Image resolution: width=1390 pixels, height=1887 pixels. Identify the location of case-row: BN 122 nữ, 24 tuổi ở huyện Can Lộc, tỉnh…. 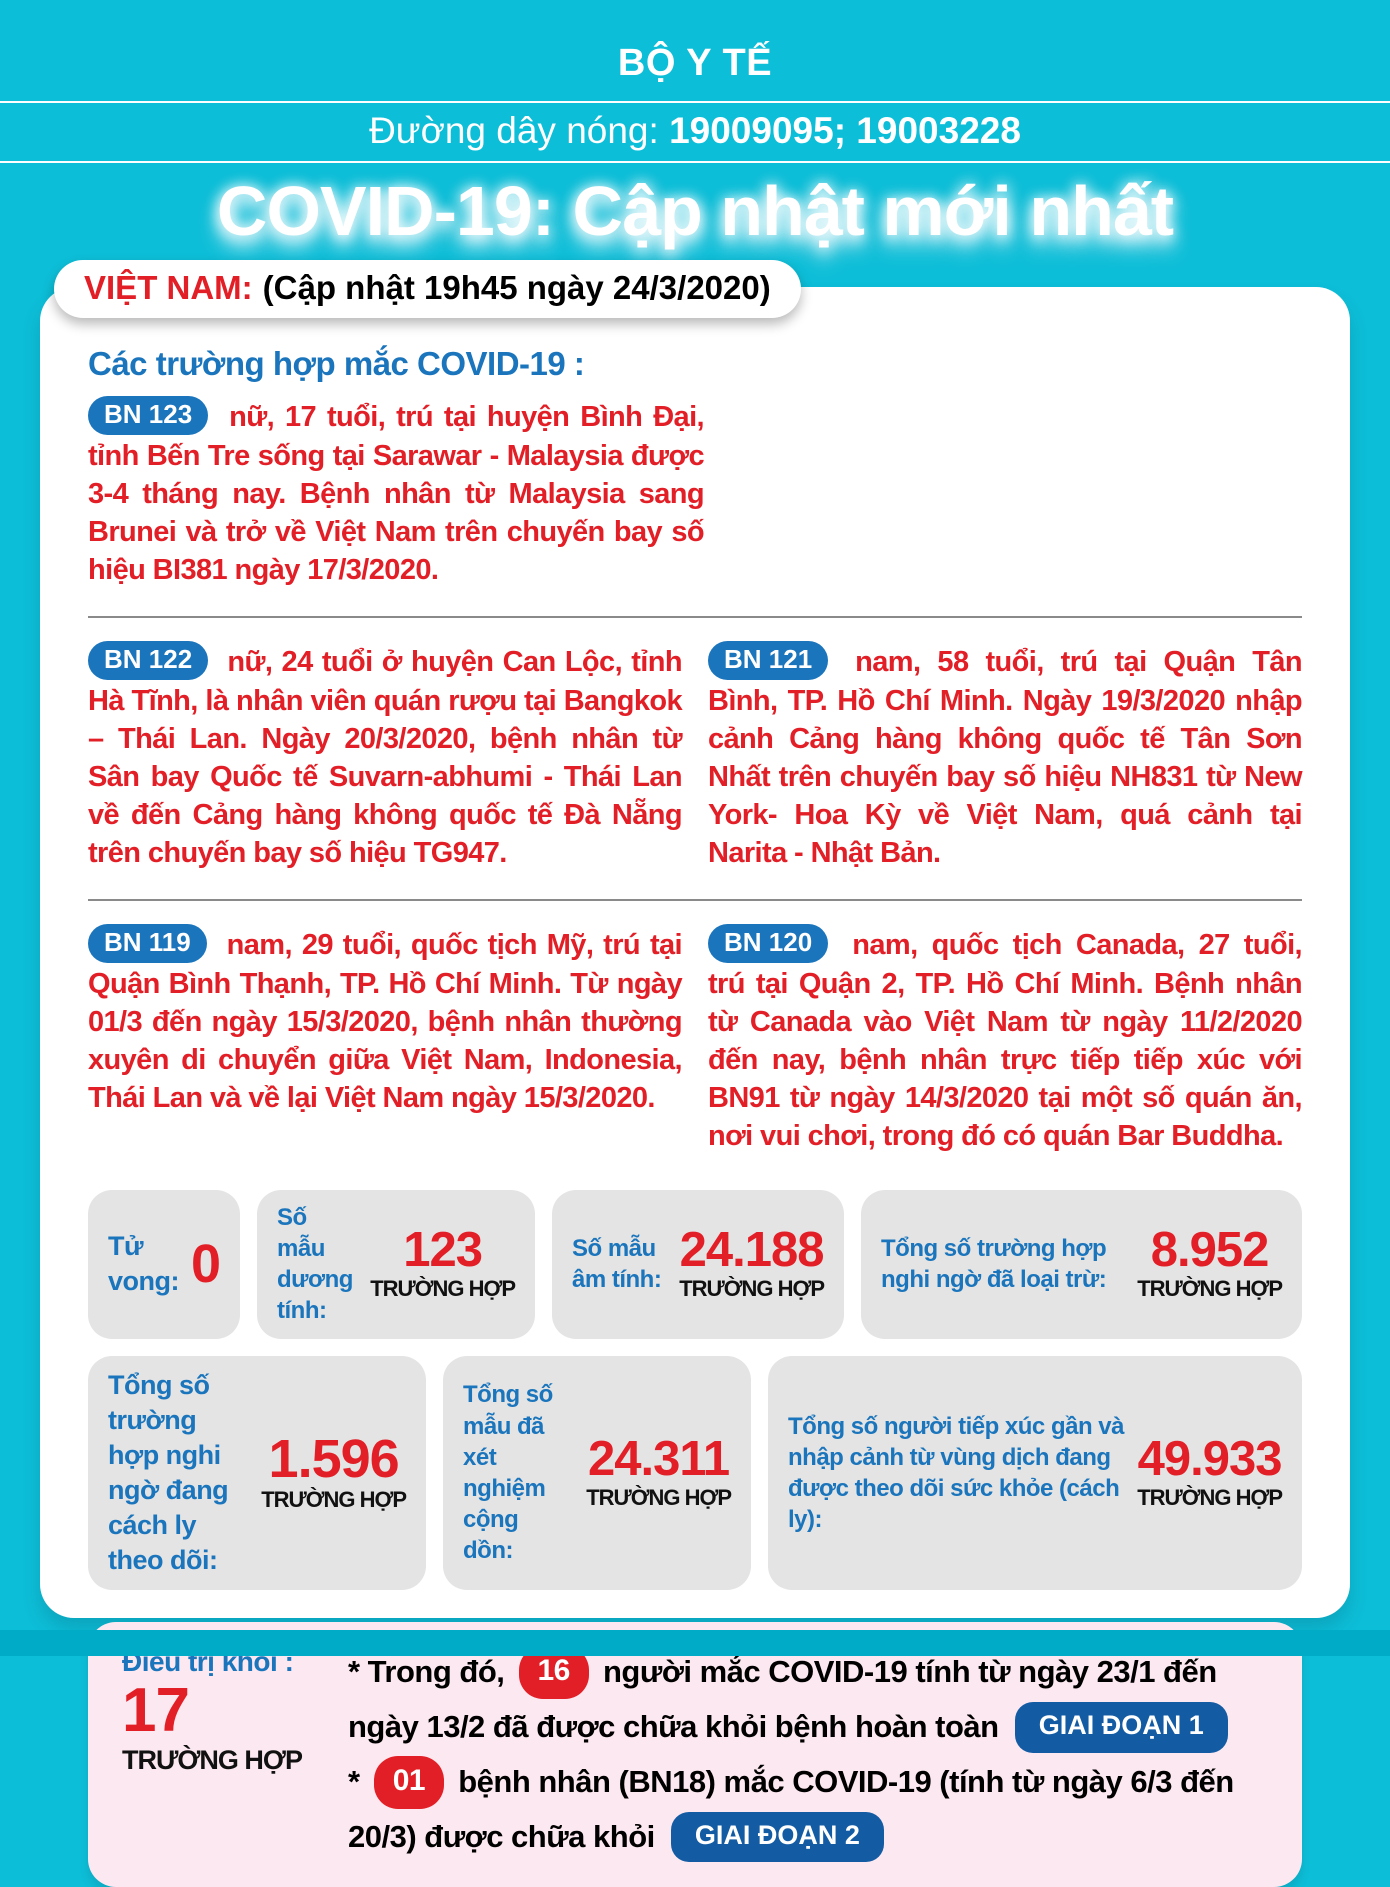
(695, 756).